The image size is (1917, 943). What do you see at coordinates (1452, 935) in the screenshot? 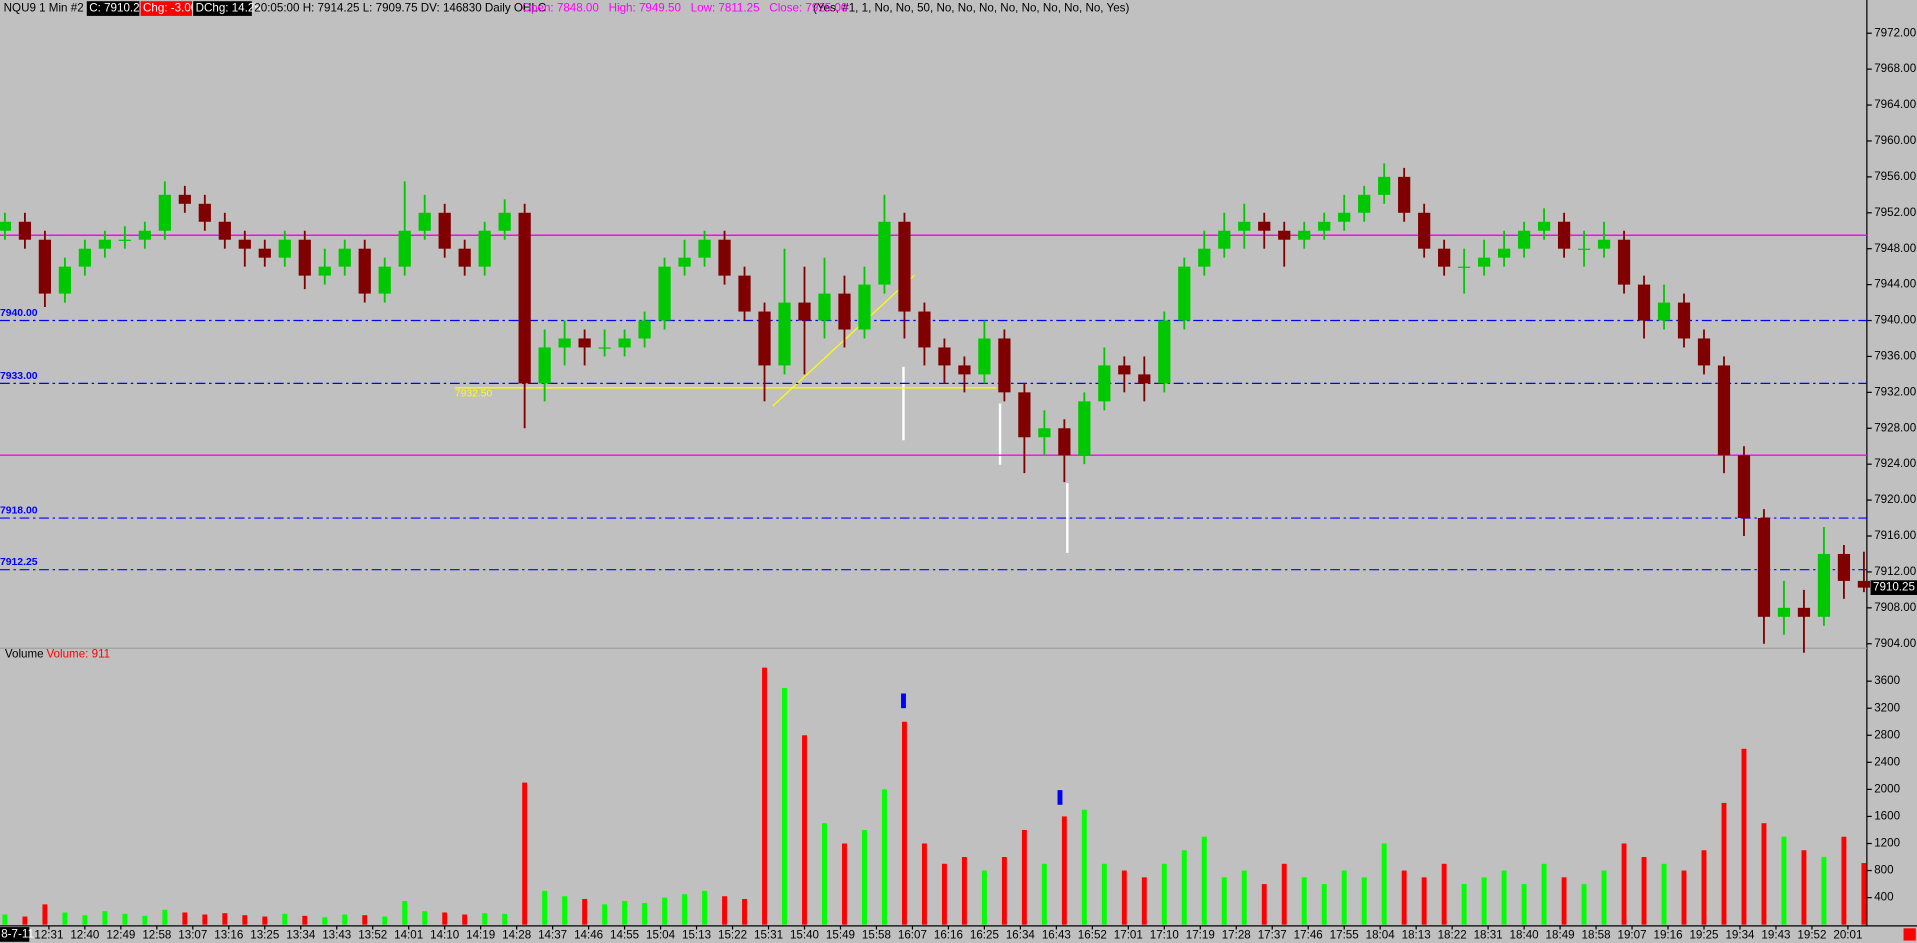
I see `x-tick-label: 18:22` at bounding box center [1452, 935].